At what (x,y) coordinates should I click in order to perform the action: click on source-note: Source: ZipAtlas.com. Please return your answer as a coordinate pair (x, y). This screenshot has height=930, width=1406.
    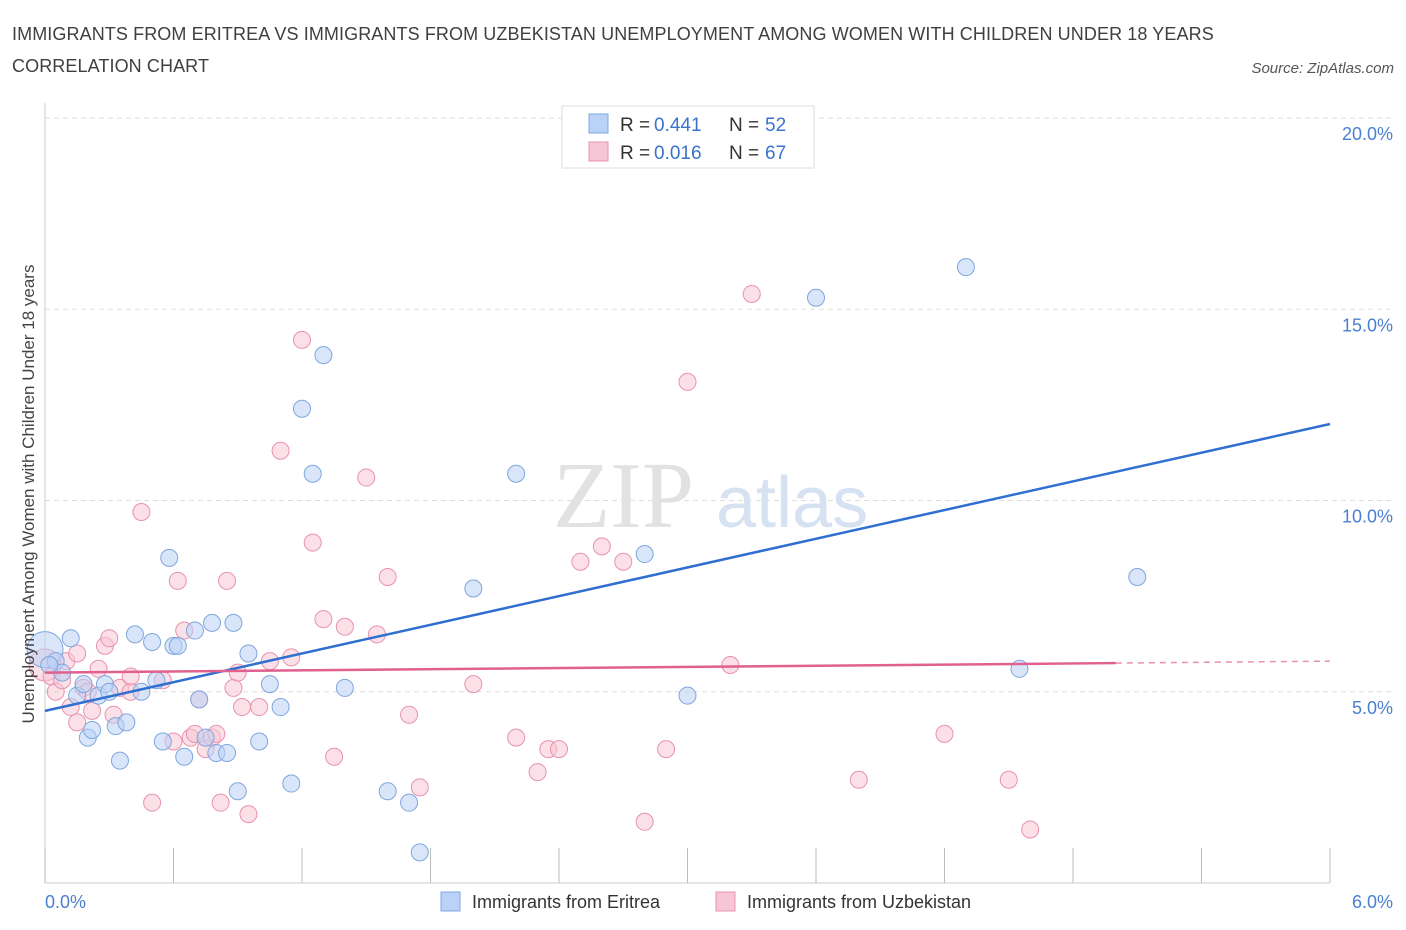
    Looking at the image, I should click on (1322, 68).